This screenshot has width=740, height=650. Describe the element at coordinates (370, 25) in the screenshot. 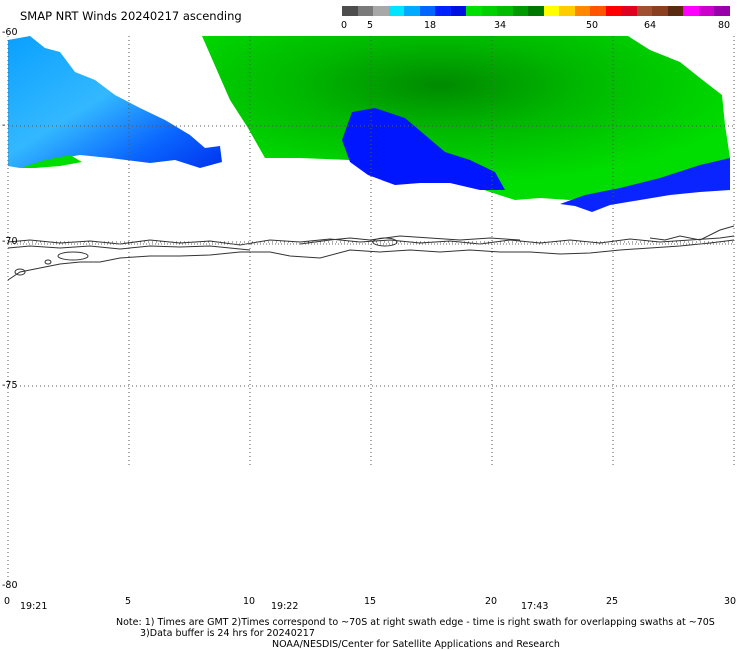

I see `scale-label-5: 5` at that location.